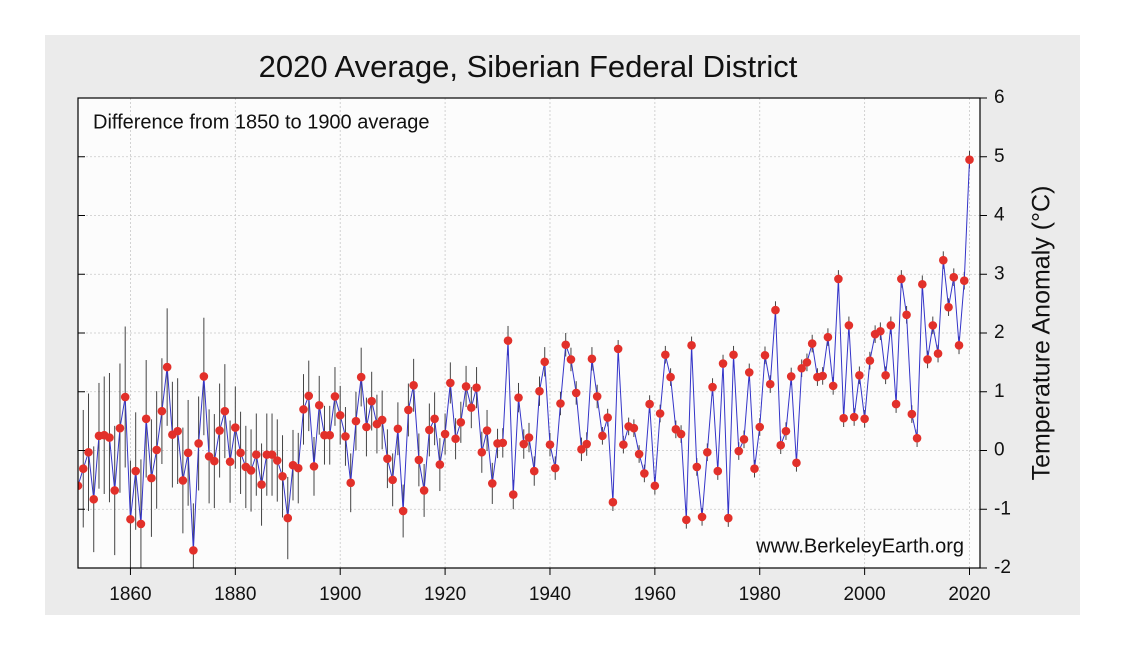 The image size is (1124, 657). What do you see at coordinates (760, 594) in the screenshot?
I see `x-tick-label: 1980` at bounding box center [760, 594].